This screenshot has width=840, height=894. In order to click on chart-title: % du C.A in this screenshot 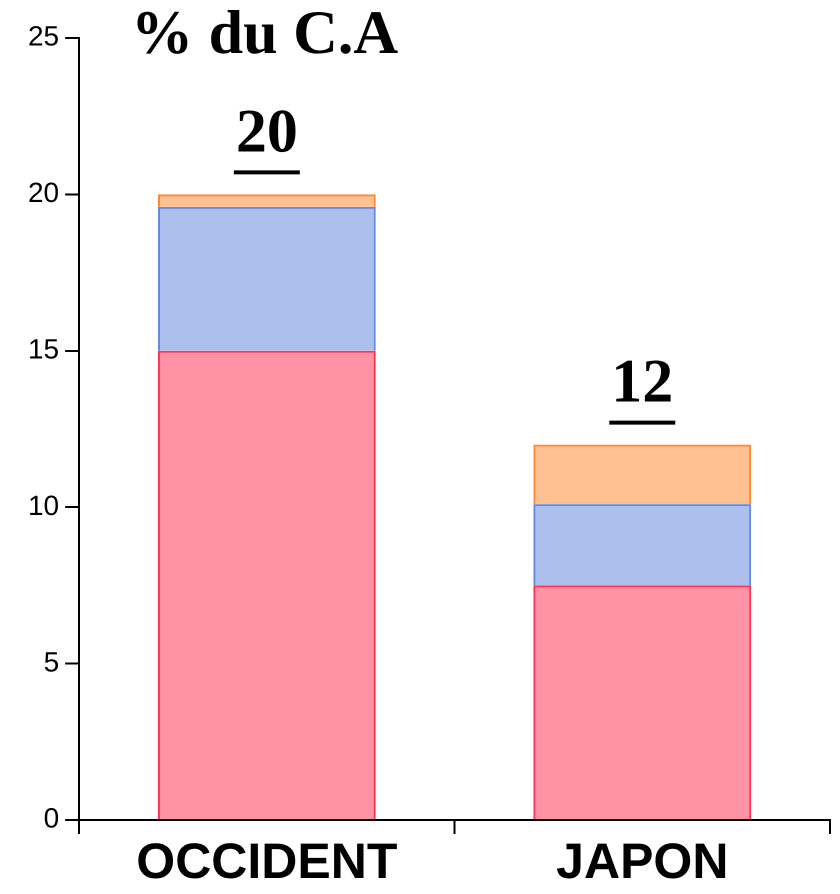, I will do `click(264, 34)`.